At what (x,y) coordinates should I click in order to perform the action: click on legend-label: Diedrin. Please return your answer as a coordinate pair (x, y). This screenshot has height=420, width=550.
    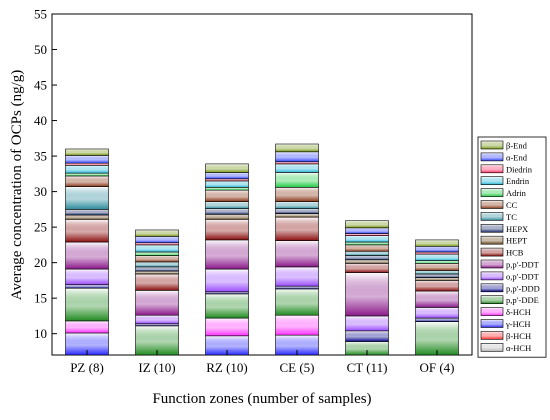
    Looking at the image, I should click on (519, 169).